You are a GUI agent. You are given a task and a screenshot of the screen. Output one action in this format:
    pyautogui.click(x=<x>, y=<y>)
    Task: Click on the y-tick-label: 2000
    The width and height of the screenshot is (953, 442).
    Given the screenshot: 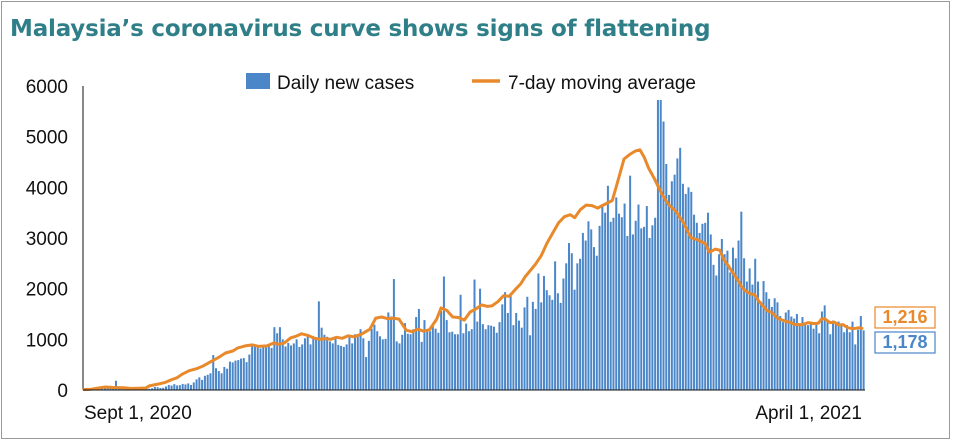 What is the action you would take?
    pyautogui.click(x=47, y=290)
    